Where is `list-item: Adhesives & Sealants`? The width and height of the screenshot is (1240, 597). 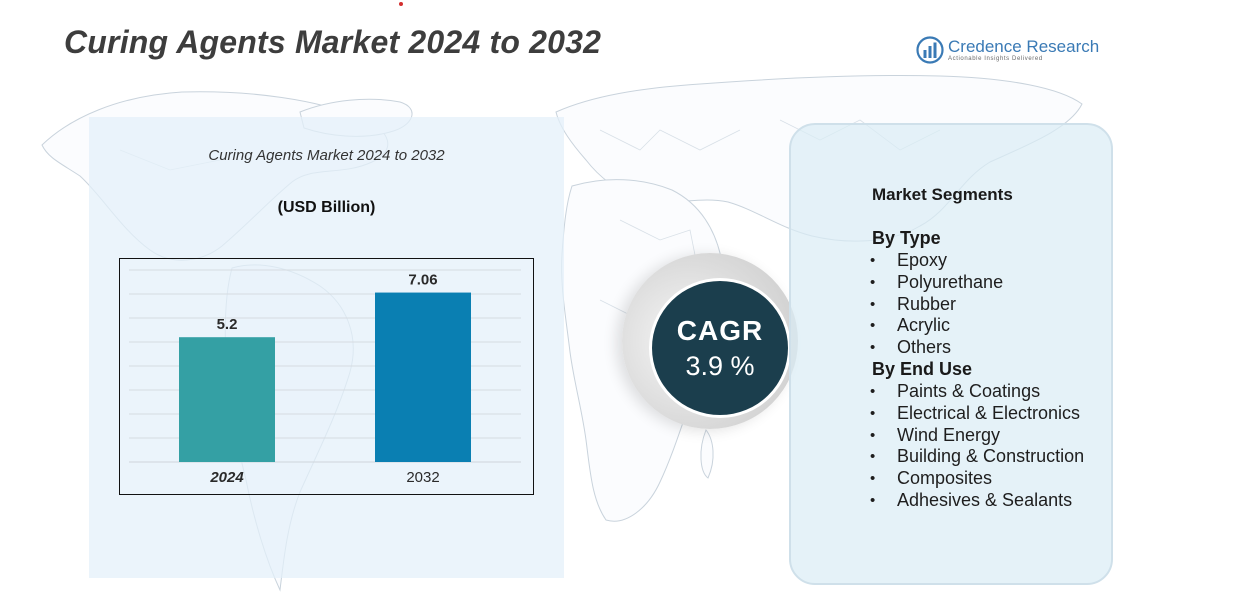
list-item: Adhesives & Sealants is located at coordinates (977, 501).